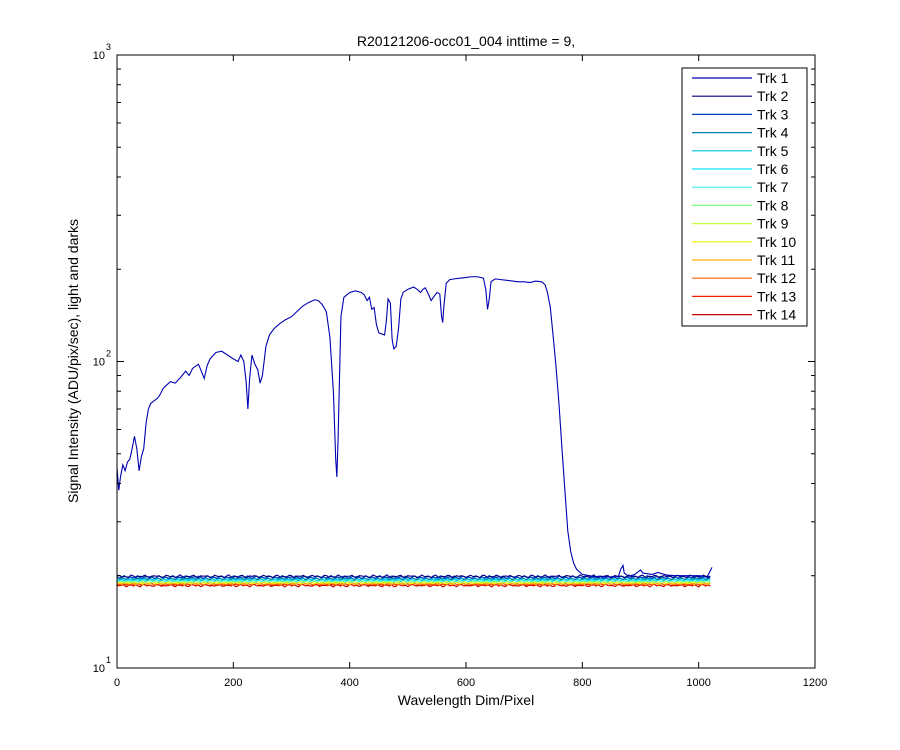 This screenshot has height=750, width=900. I want to click on x-axis-label: Wavelength Dim/Pixel, so click(466, 700).